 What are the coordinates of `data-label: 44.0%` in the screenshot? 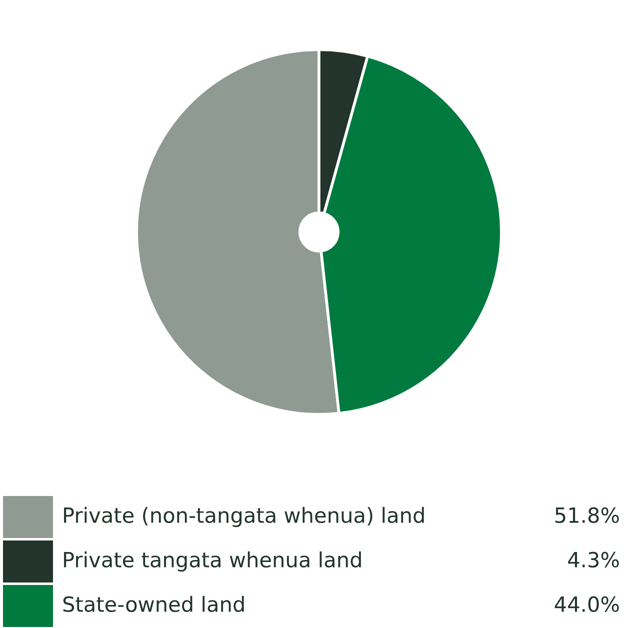 It's located at (586, 604).